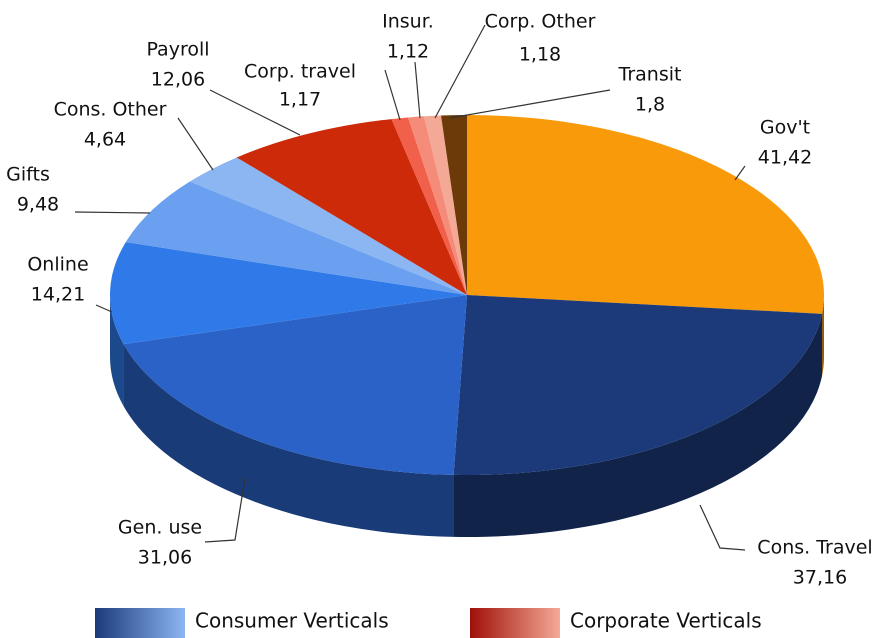  I want to click on value-label: 1,8, so click(650, 105).